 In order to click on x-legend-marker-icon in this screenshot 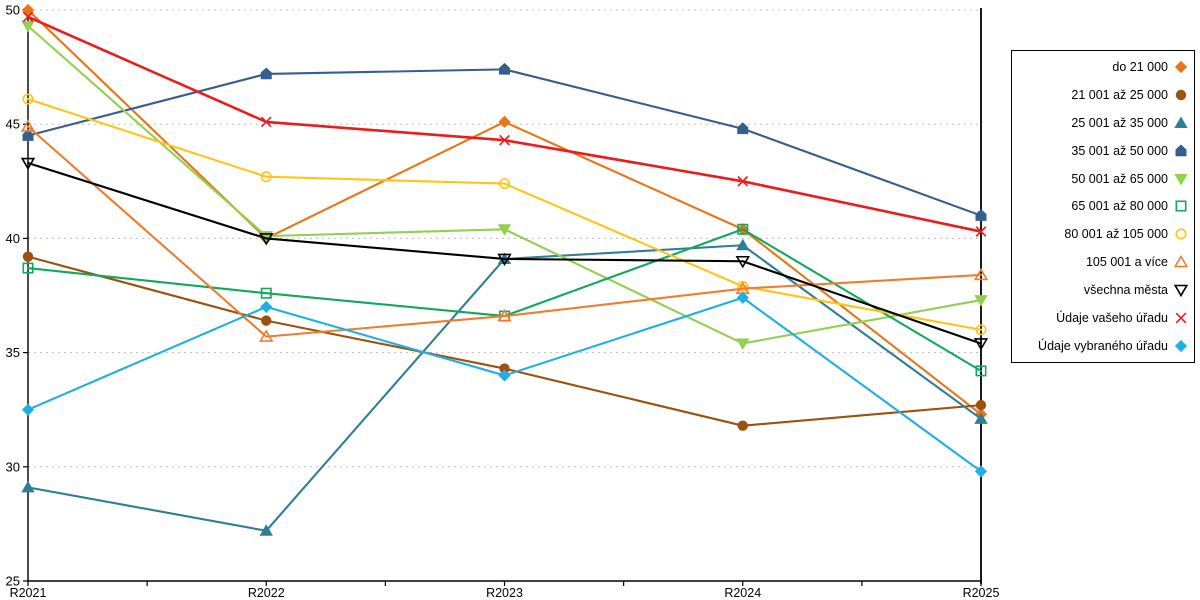, I will do `click(1181, 318)`.